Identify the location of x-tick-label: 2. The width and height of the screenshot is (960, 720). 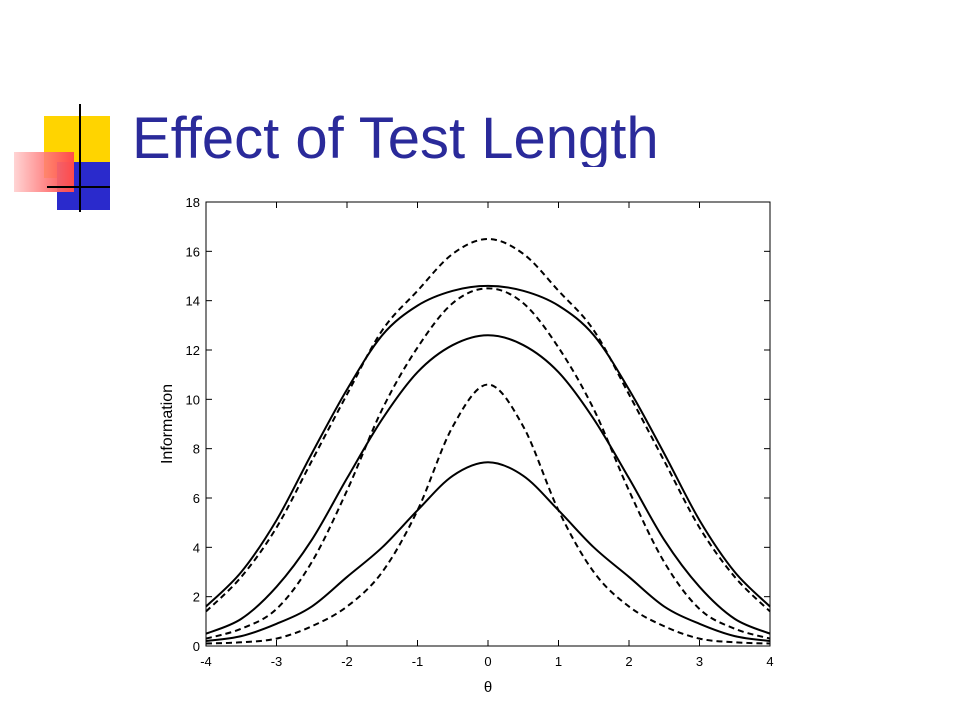
(628, 661).